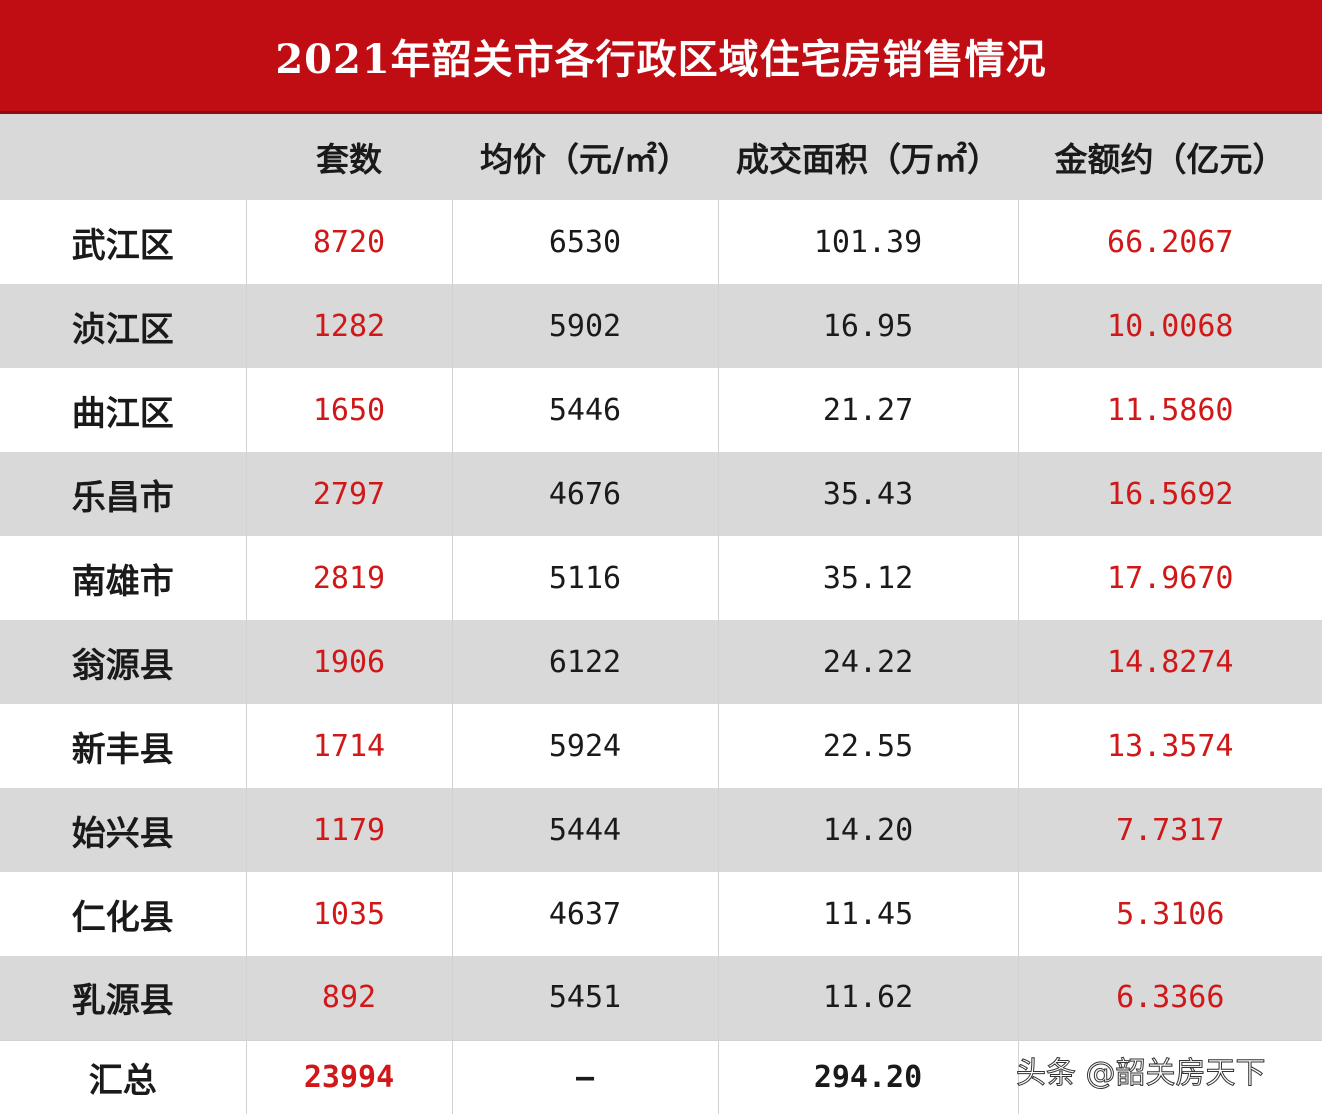 This screenshot has width=1322, height=1114. I want to click on units-cell: 2819, so click(349, 578).